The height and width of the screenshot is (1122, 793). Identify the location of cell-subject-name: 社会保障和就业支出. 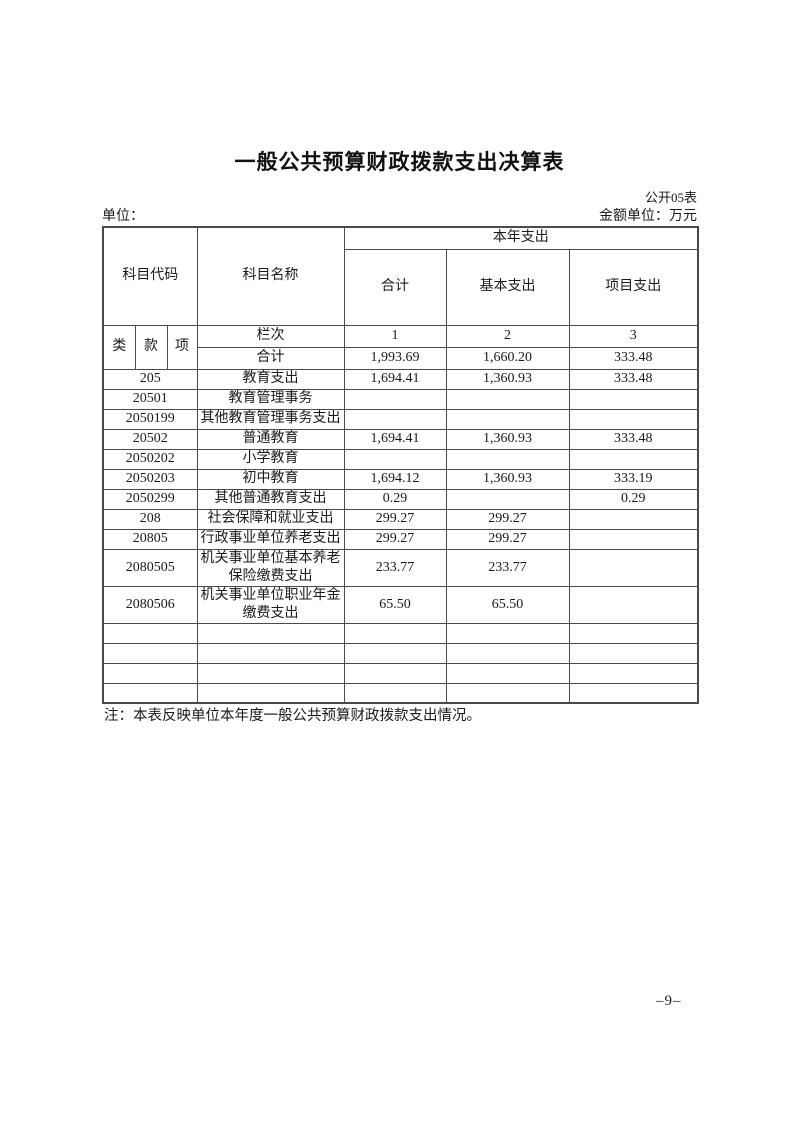
(270, 519).